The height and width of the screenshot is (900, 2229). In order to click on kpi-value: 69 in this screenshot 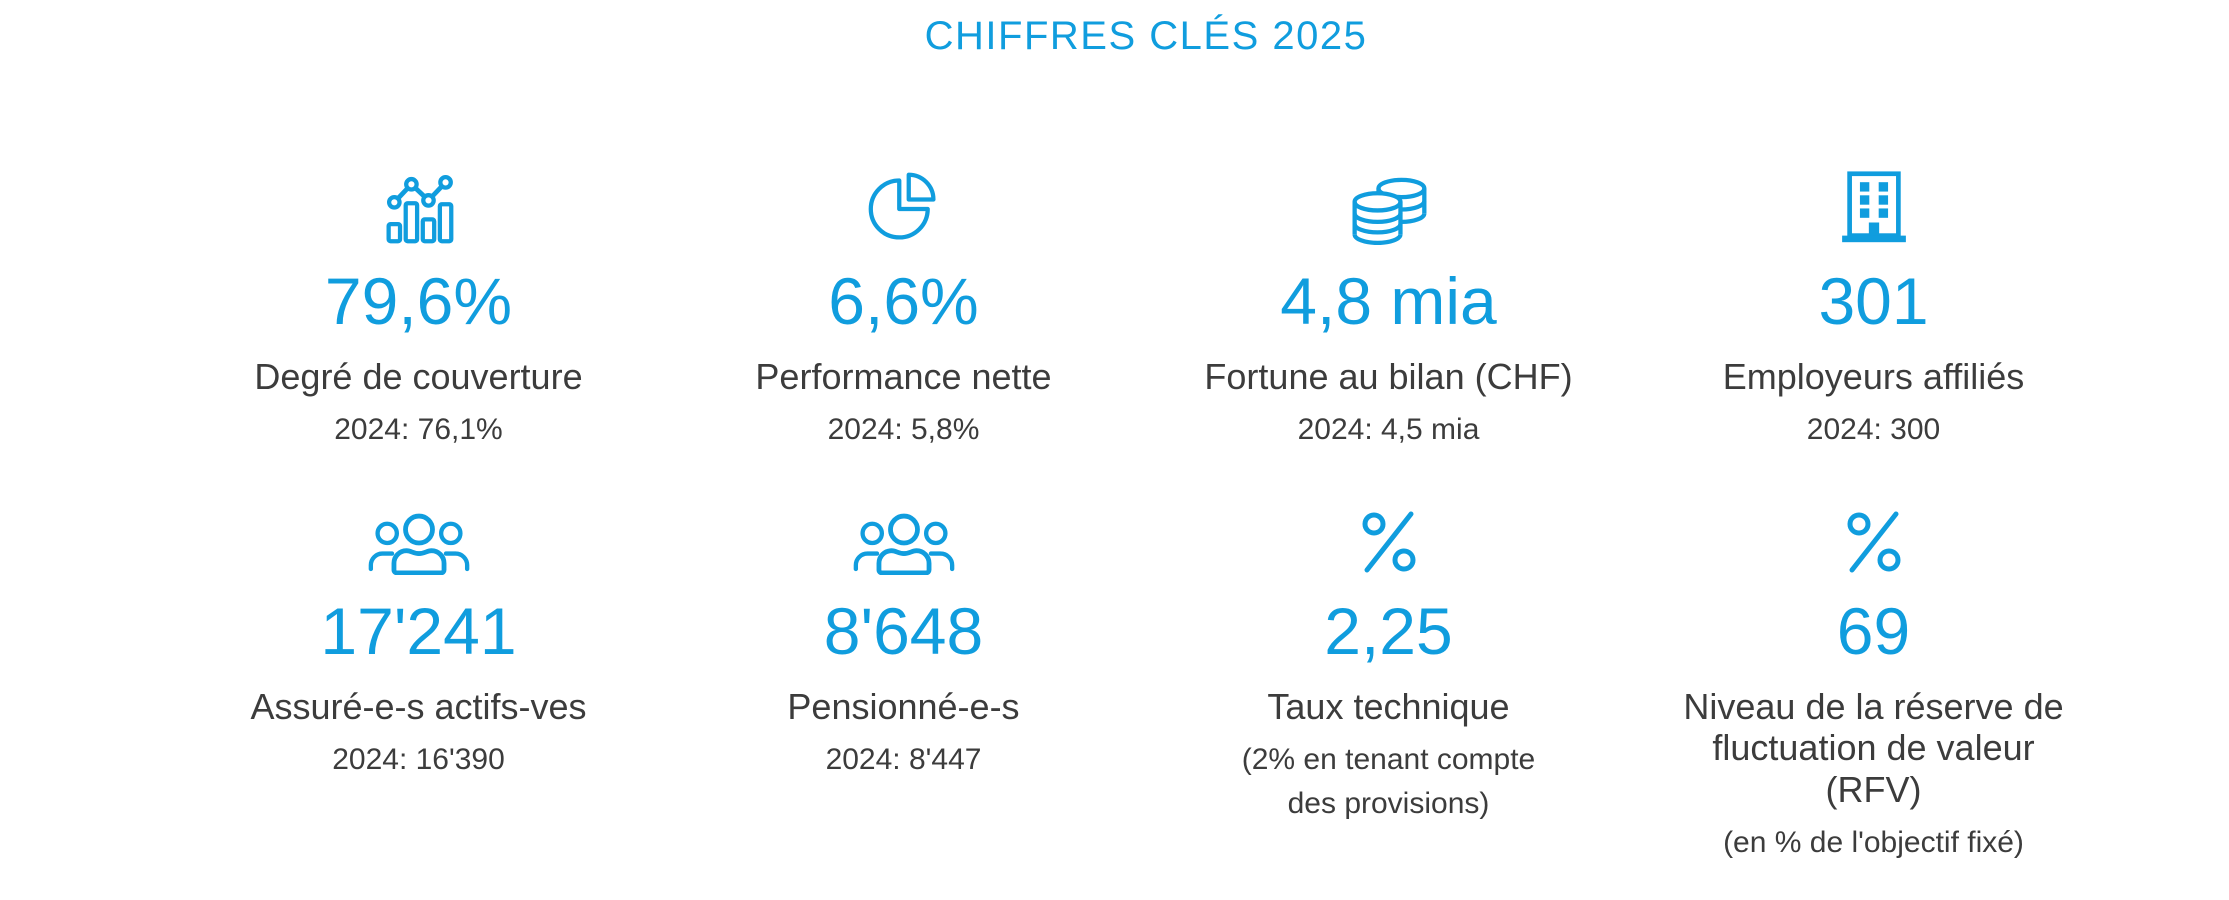, I will do `click(1873, 630)`.